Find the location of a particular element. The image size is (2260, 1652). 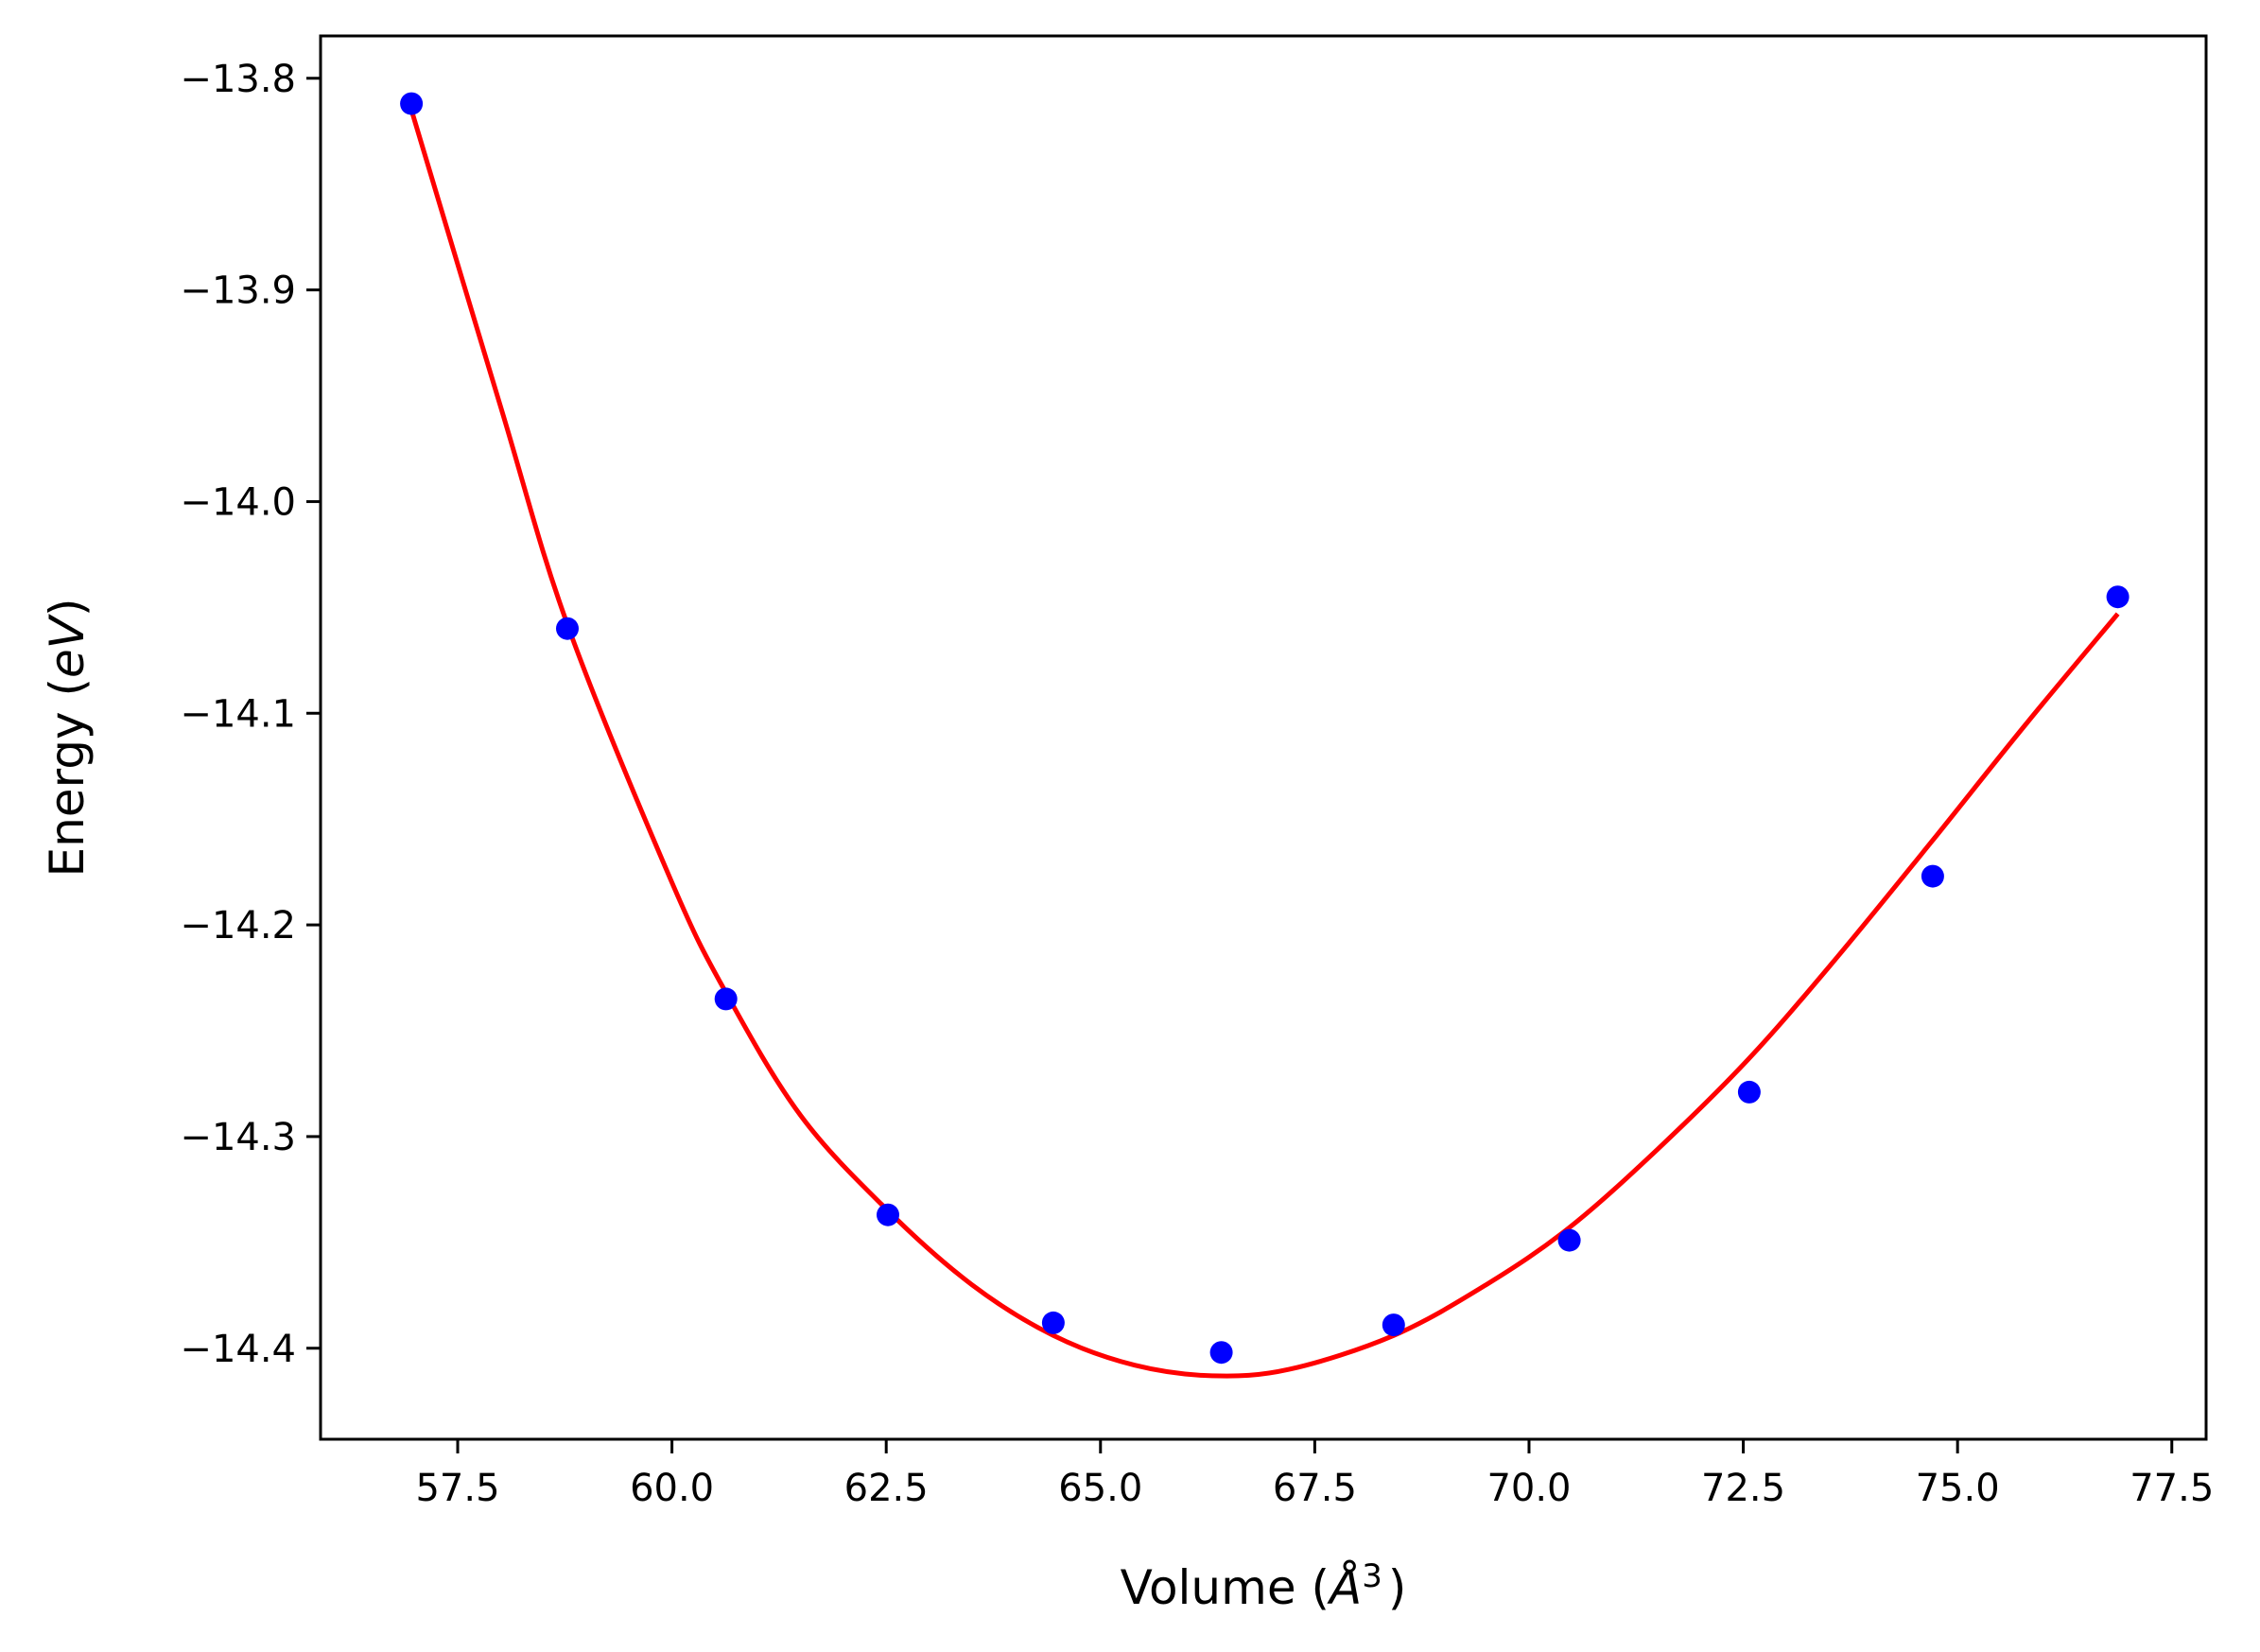

y-tick-label: −14.2 is located at coordinates (238, 926).